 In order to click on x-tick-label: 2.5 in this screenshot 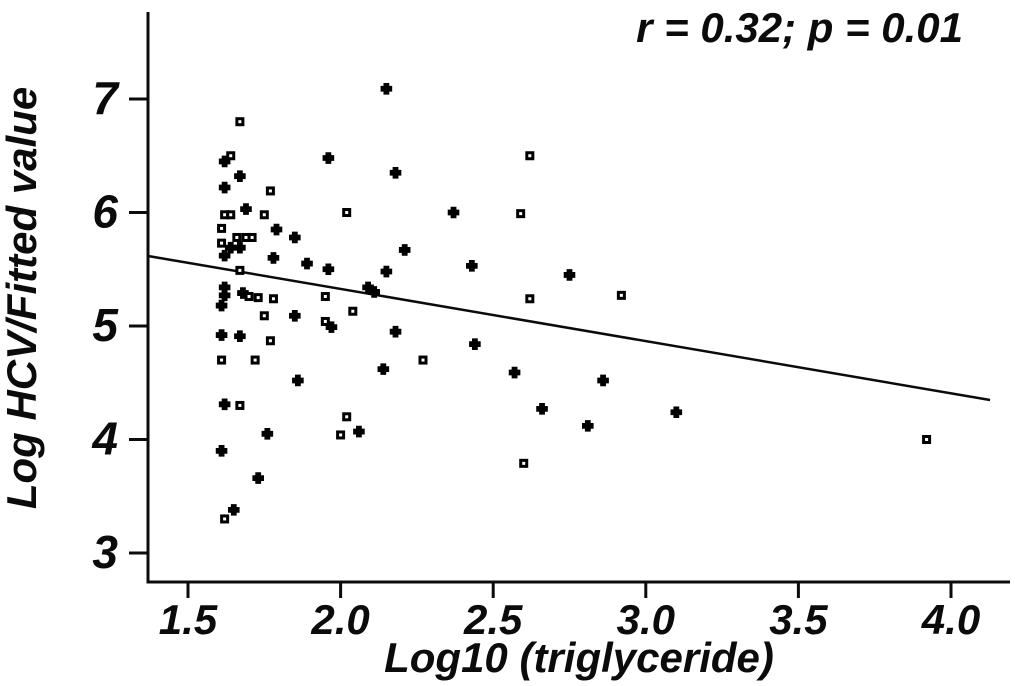, I will do `click(493, 619)`.